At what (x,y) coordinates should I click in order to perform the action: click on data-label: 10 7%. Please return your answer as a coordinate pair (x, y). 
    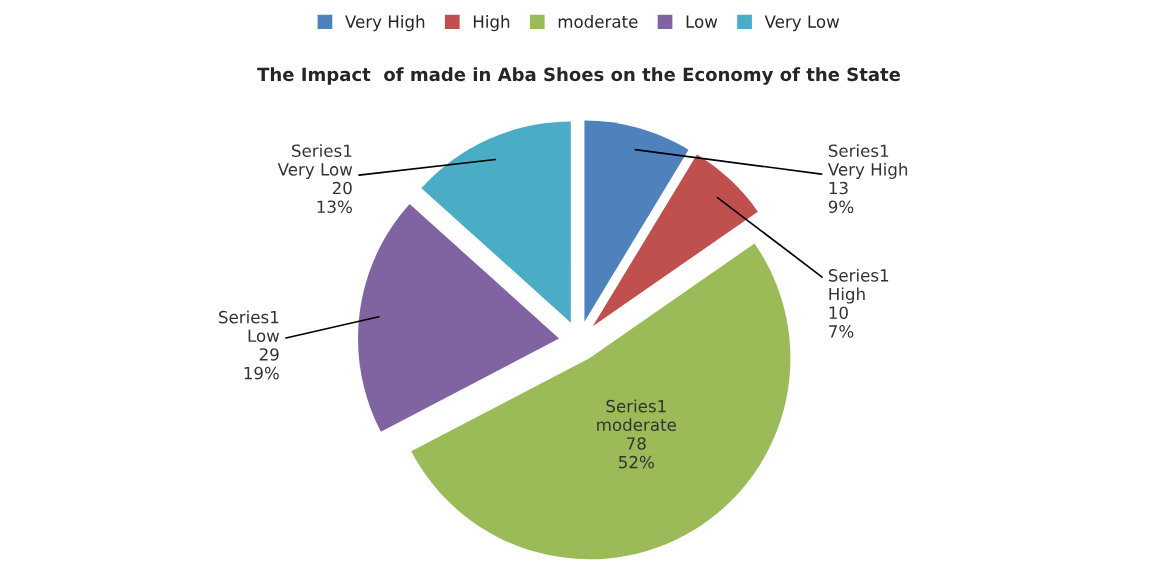
    Looking at the image, I should click on (841, 322).